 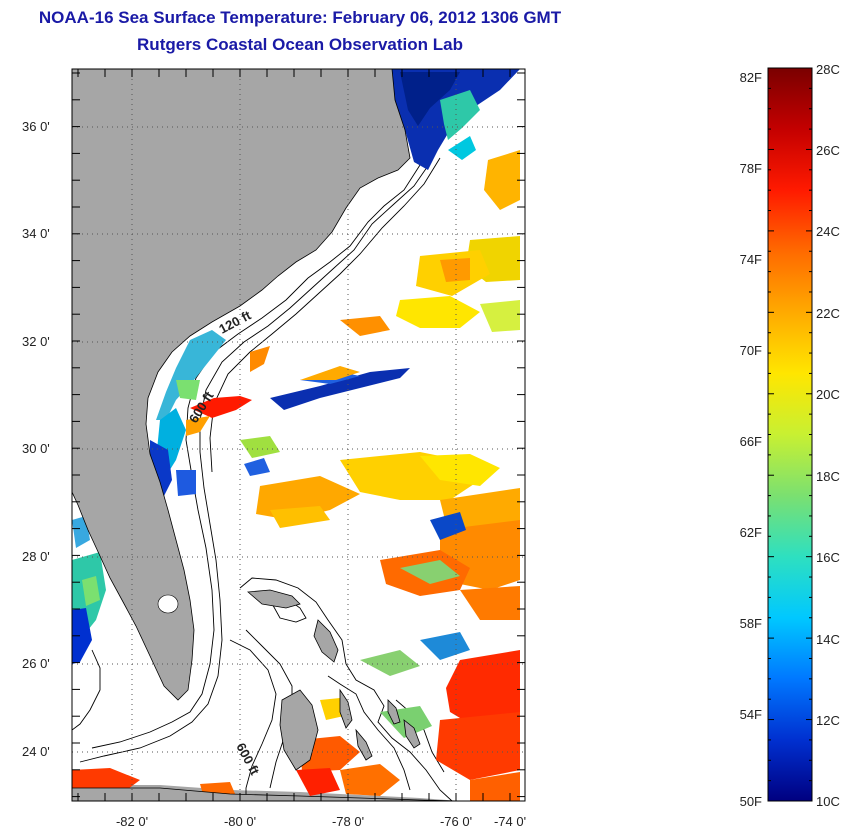 I want to click on colorbar-f-label: 50F, so click(x=751, y=801).